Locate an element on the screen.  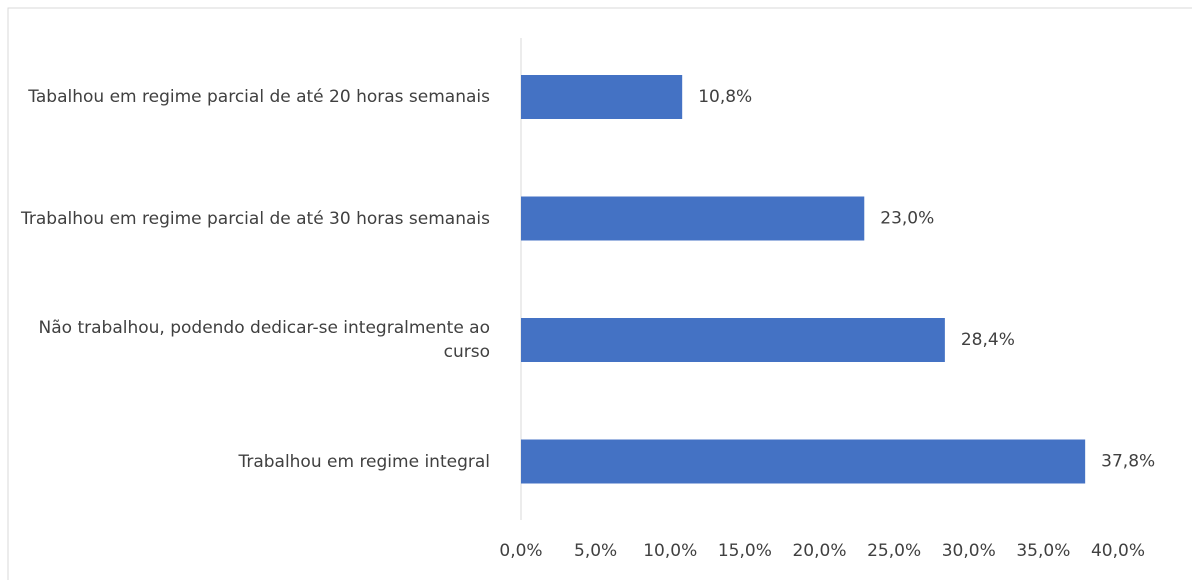
x-tick-label: 40,0% is located at coordinates (1118, 551).